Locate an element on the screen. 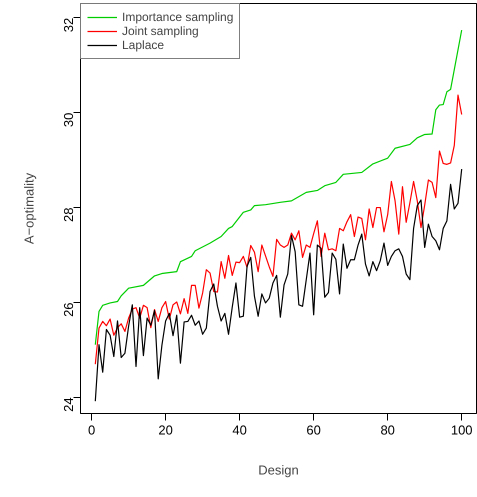 This screenshot has width=477, height=497. legend-label: Importance sampling is located at coordinates (178, 17).